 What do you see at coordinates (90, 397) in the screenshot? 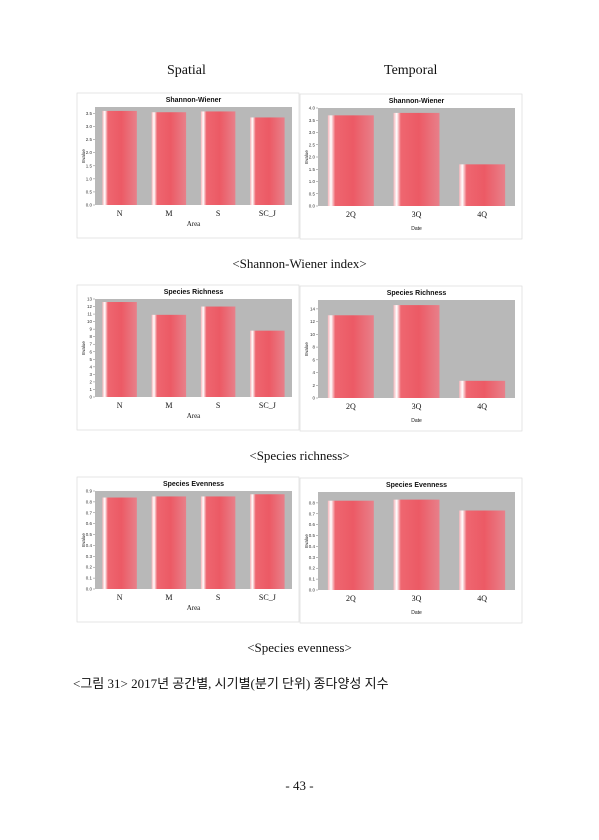
I see `y-tick-label: 0` at bounding box center [90, 397].